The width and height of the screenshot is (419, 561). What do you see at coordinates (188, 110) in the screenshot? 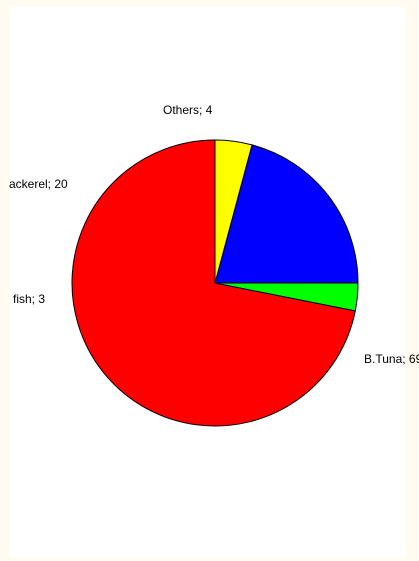
I see `slice-label-others: Others; 4` at bounding box center [188, 110].